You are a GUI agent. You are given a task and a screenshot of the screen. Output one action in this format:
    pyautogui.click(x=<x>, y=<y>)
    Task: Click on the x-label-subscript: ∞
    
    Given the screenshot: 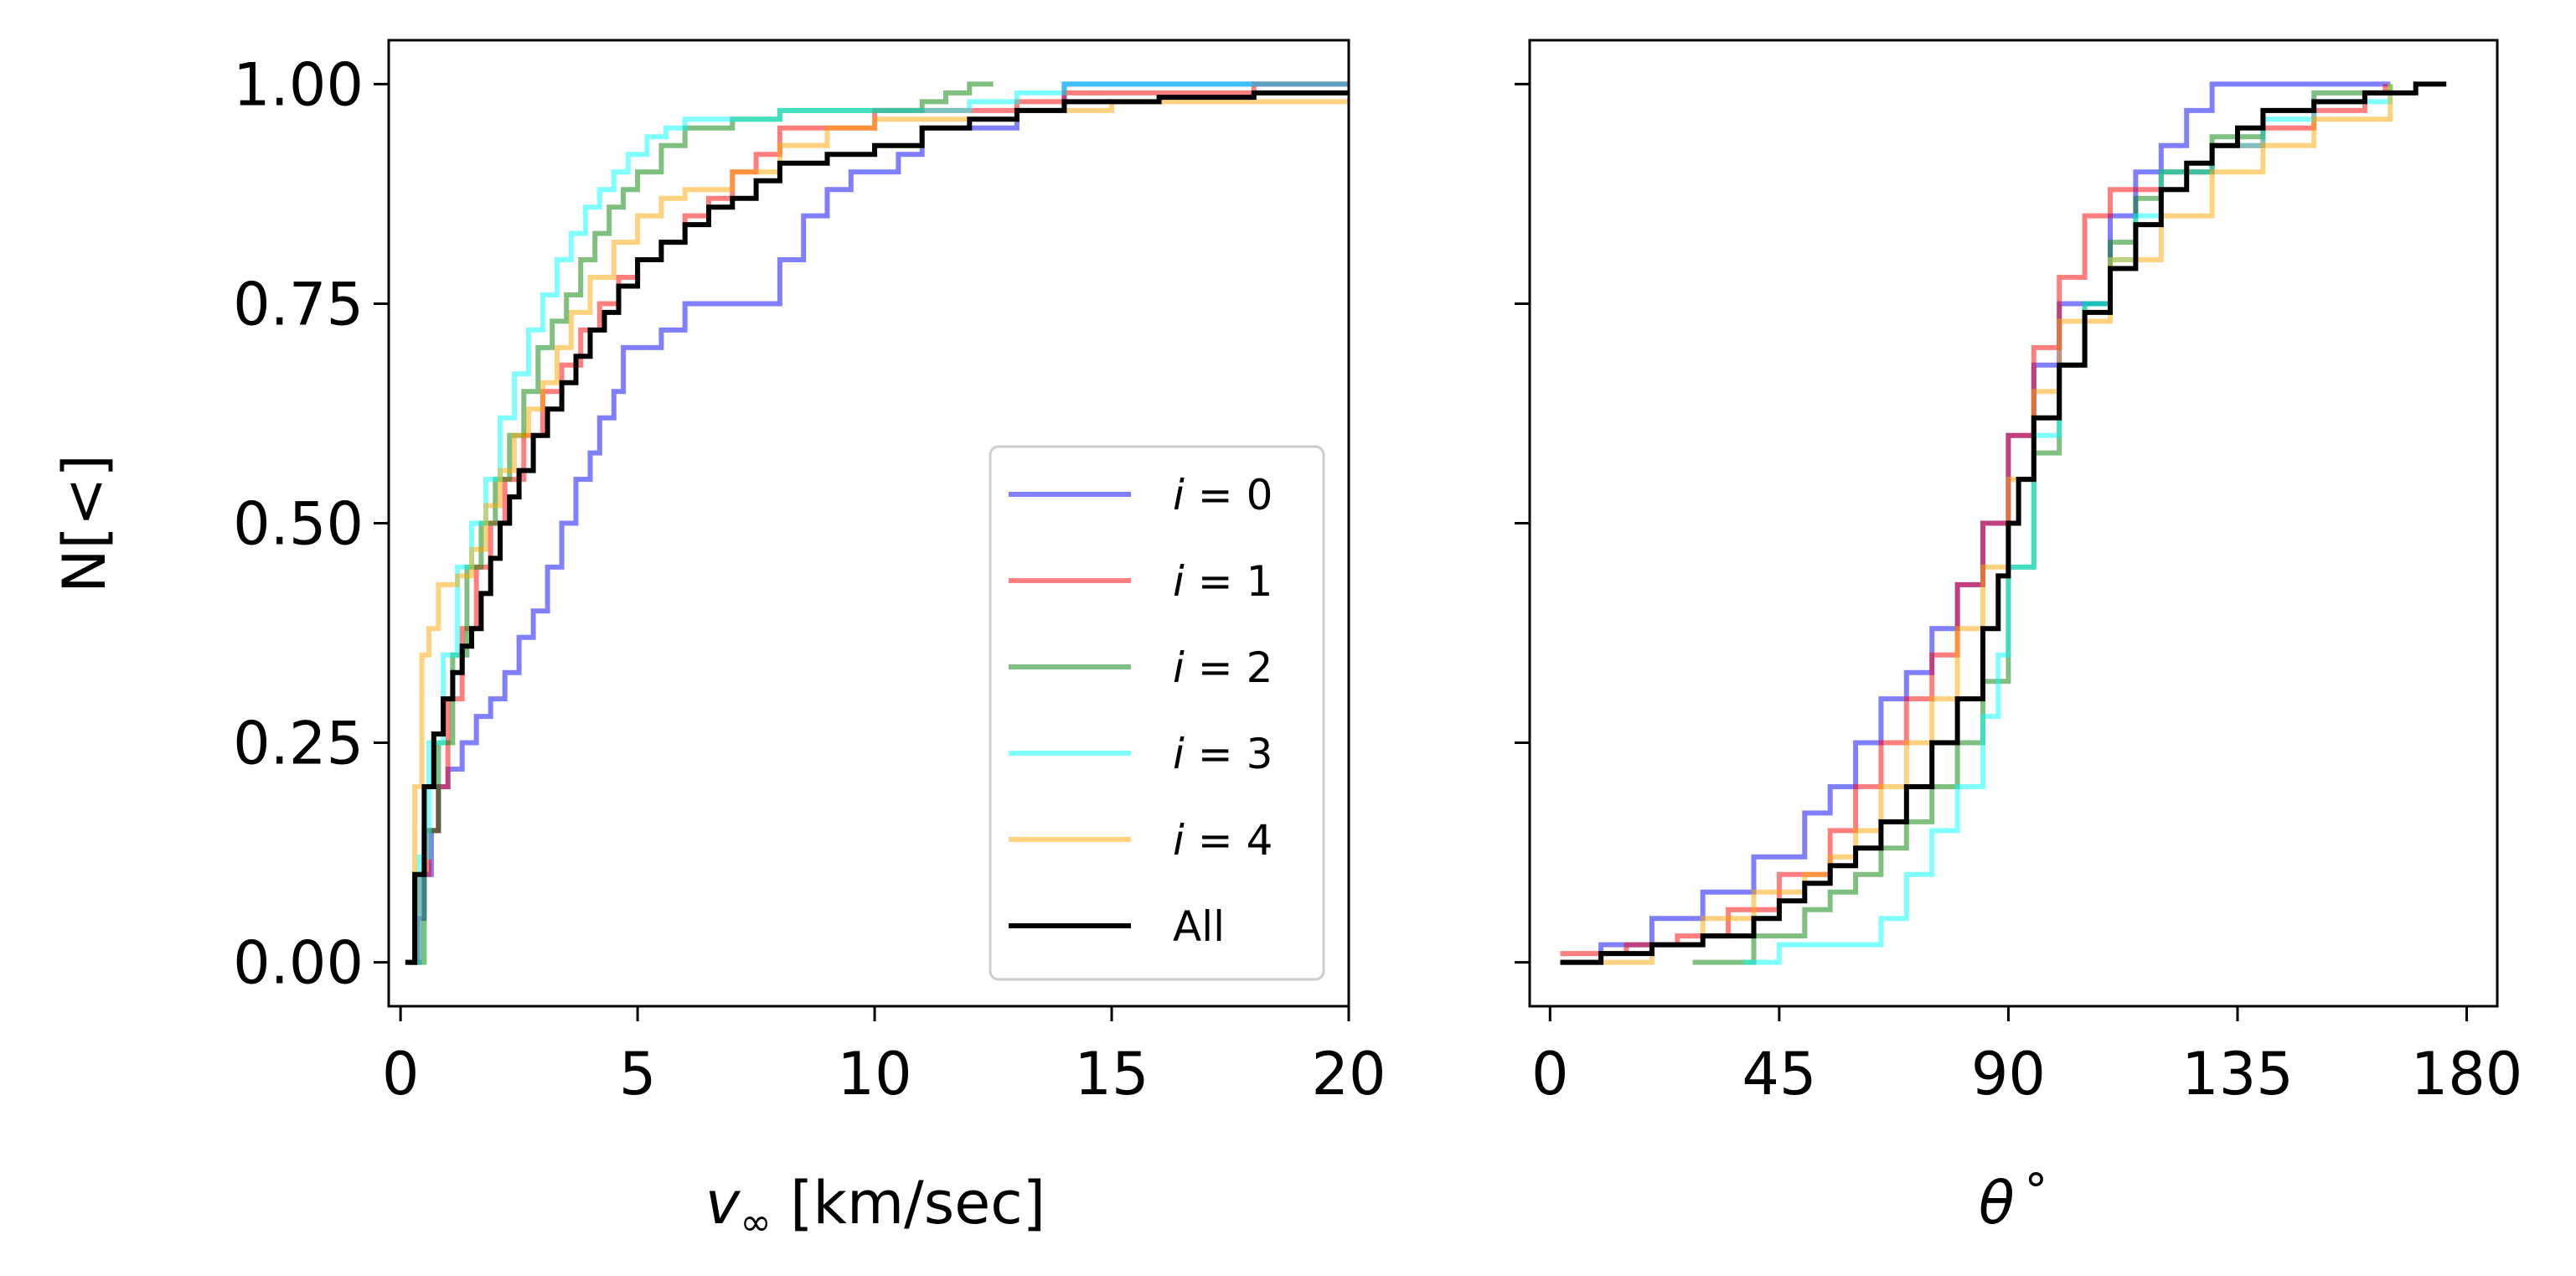 What is the action you would take?
    pyautogui.click(x=756, y=1222)
    